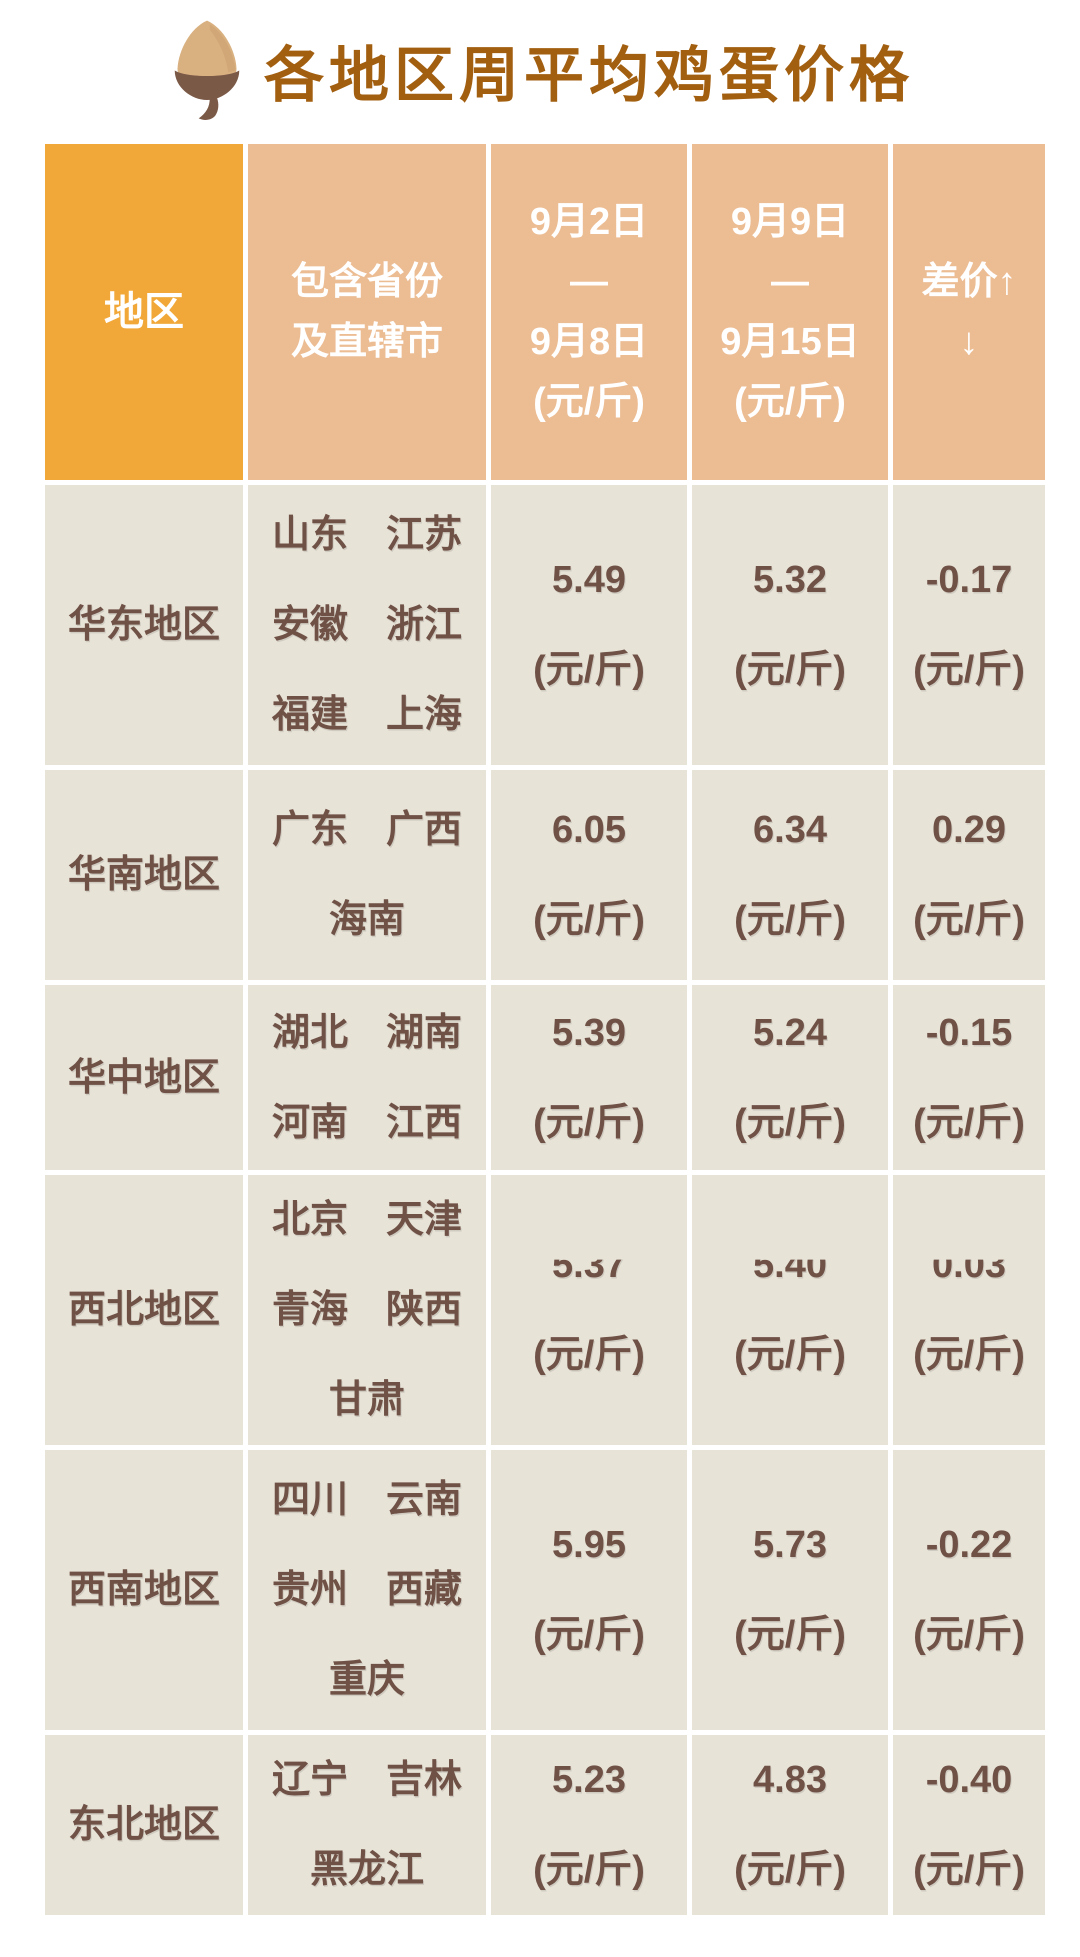  I want to click on week2-price-cell: 4.83 (元/斤), so click(790, 1825).